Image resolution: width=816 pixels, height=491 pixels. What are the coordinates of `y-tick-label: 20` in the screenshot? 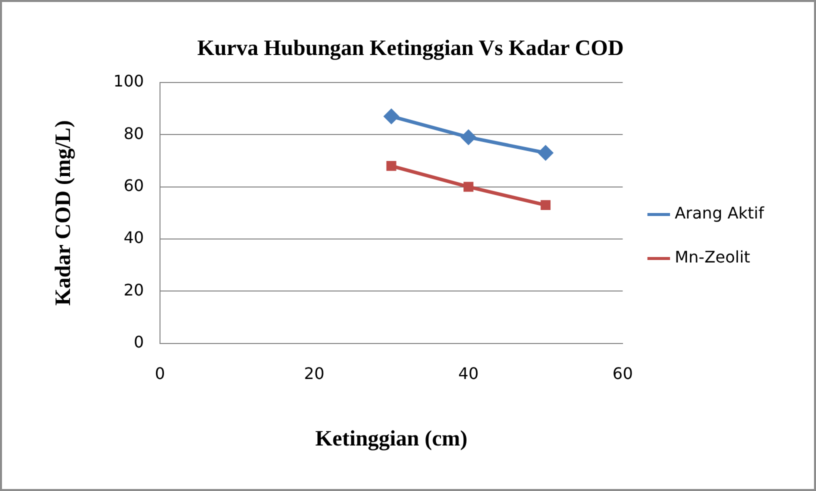 It's located at (134, 290).